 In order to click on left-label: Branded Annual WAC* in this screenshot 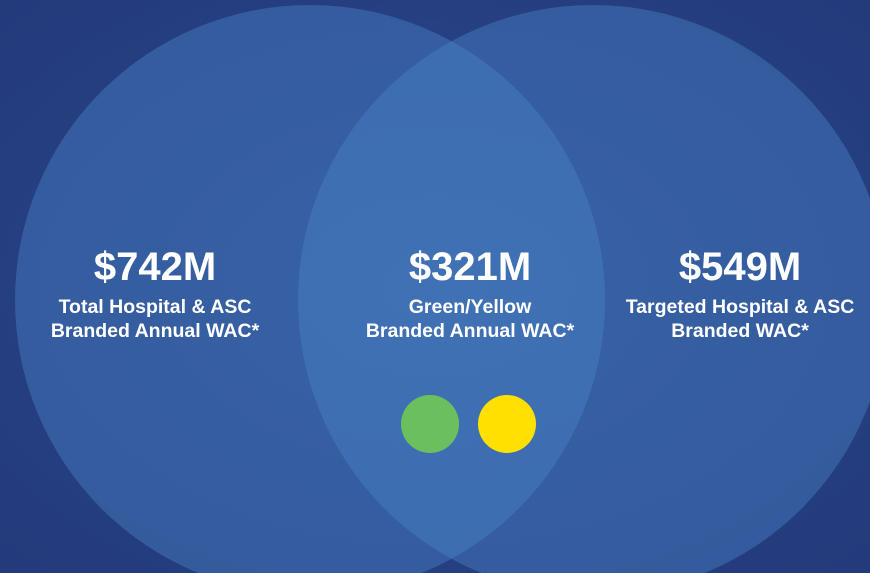, I will do `click(155, 331)`.